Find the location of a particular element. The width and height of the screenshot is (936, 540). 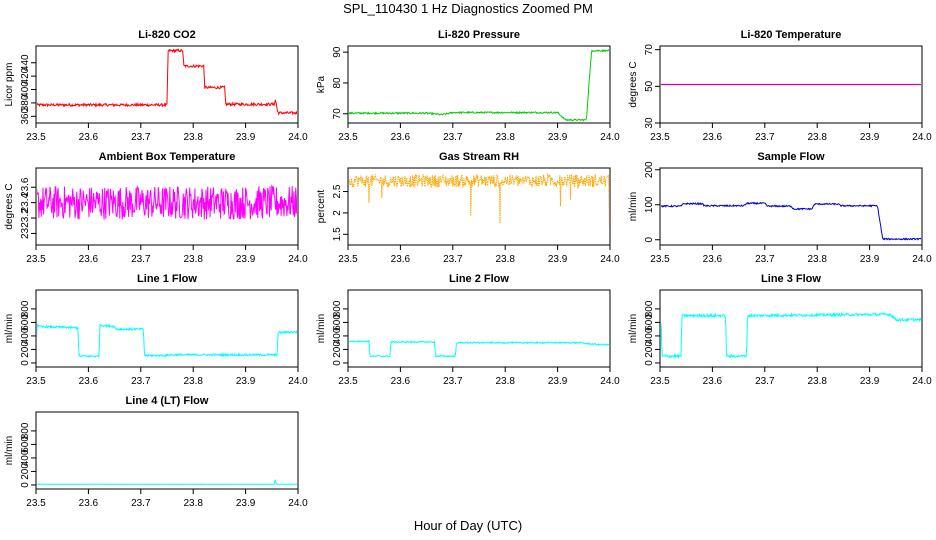

panel-title: Sample Flow is located at coordinates (791, 157).